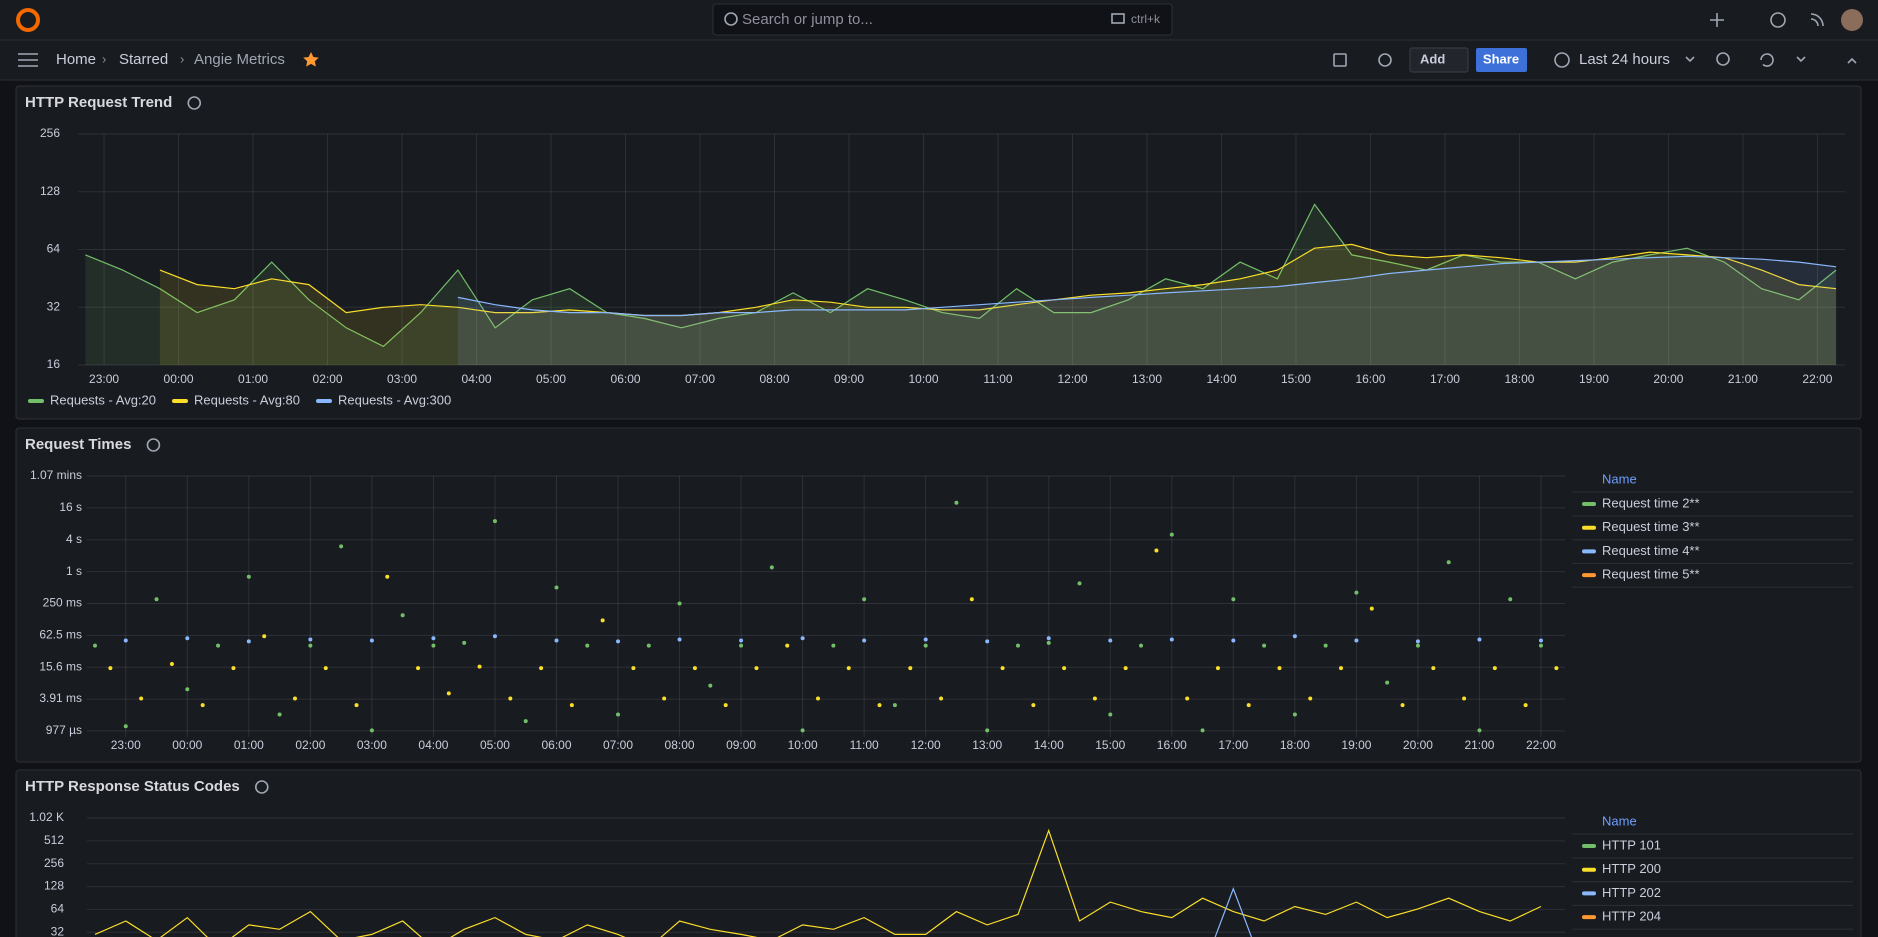 Image resolution: width=1878 pixels, height=937 pixels. Describe the element at coordinates (50, 191) in the screenshot. I see `y-tick-label: 128` at that location.